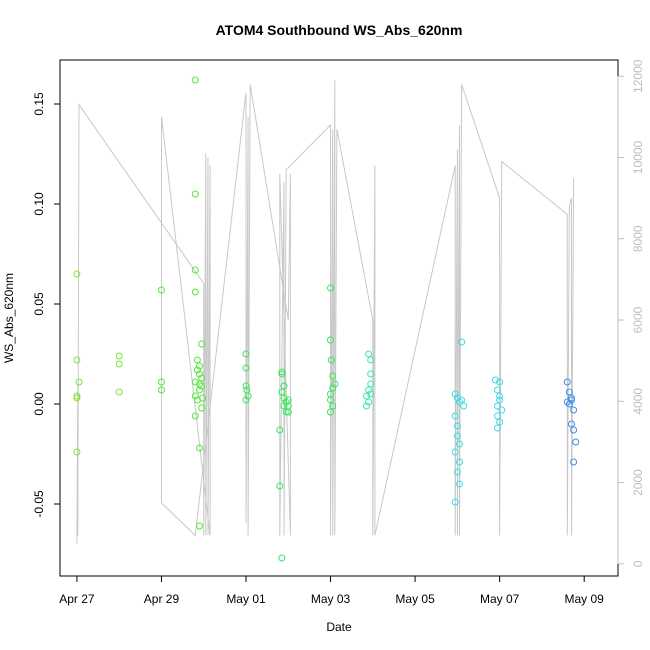 This screenshot has width=650, height=650. I want to click on x-tick-label: May 05, so click(415, 599).